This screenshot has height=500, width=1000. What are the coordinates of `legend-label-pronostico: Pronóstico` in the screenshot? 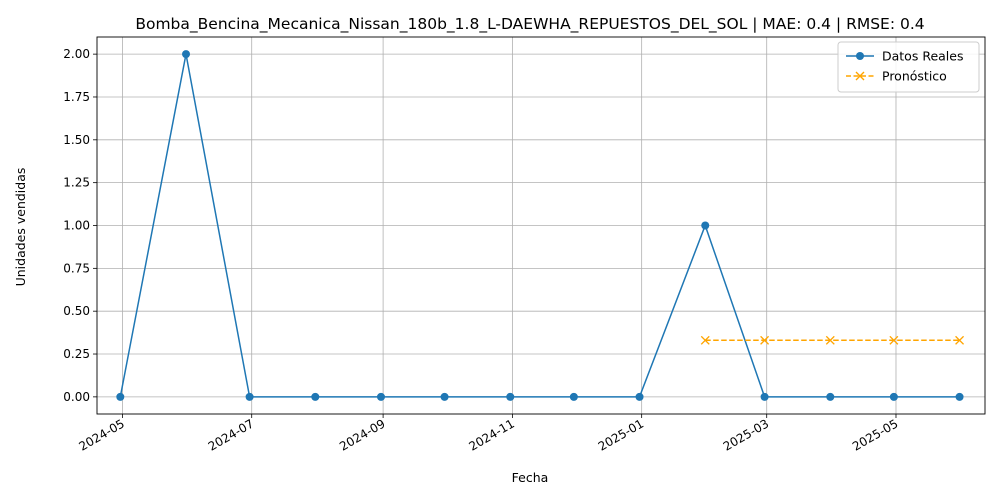 It's located at (914, 76).